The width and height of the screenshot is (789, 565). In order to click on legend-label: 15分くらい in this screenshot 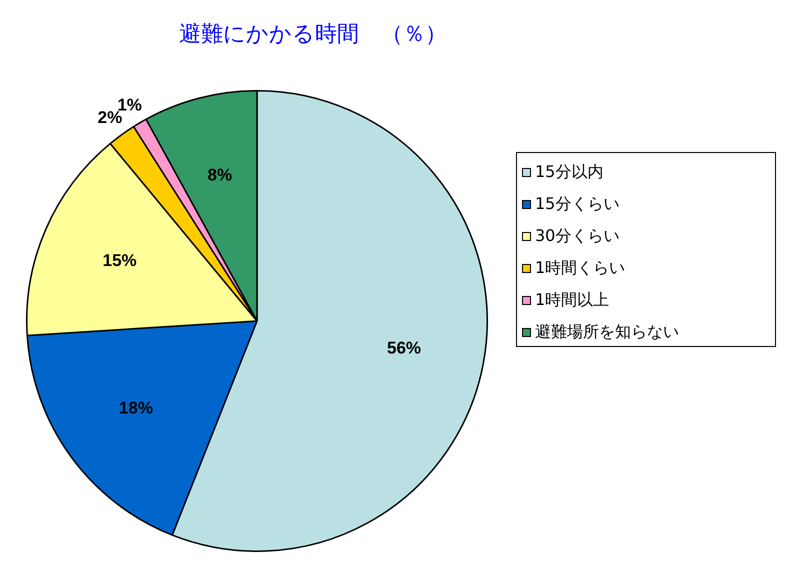, I will do `click(577, 204)`.